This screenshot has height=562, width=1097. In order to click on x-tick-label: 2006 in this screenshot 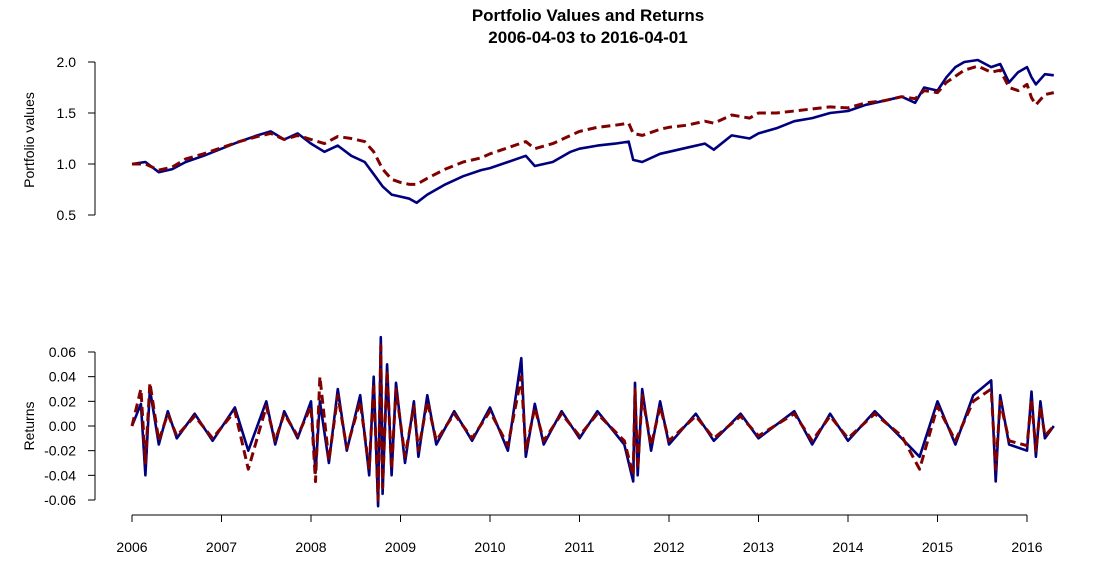, I will do `click(131, 547)`.